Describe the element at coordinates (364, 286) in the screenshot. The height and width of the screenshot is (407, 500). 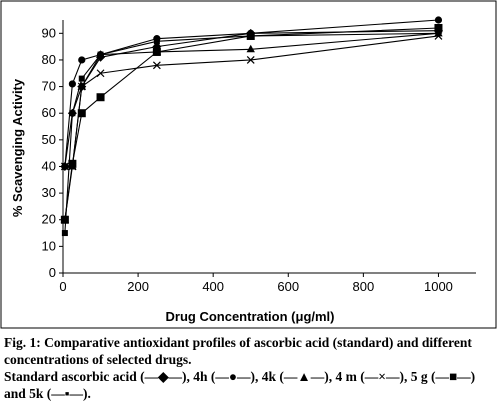
I see `x-tick-label: 800` at that location.